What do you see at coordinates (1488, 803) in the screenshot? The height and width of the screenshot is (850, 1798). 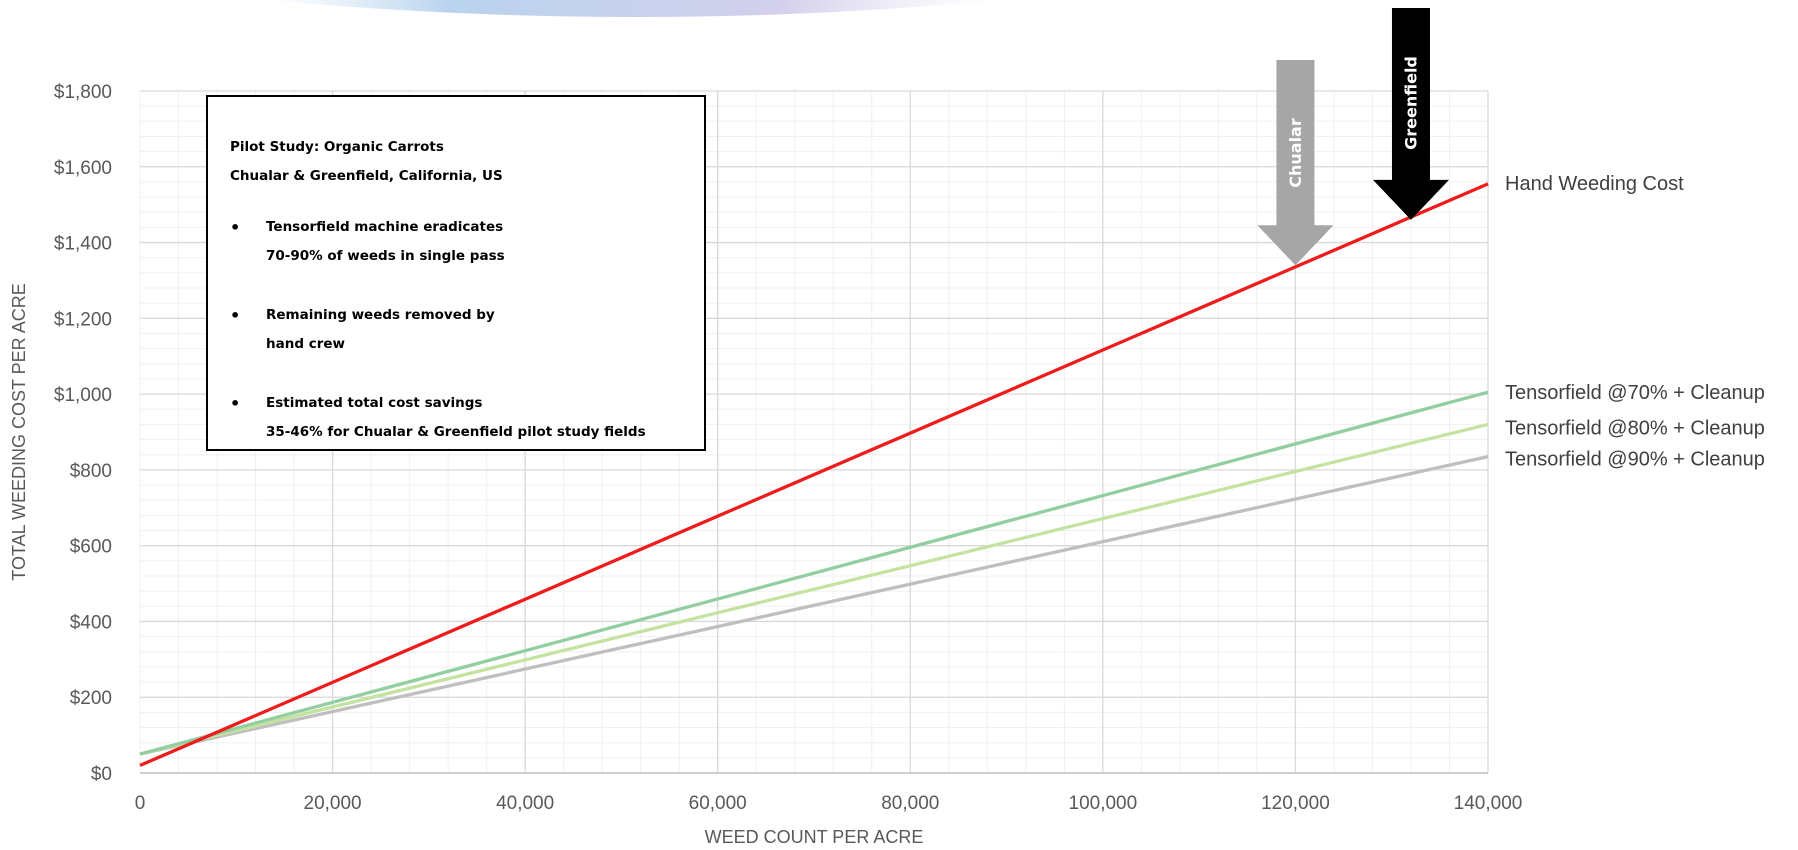 I see `x-tick-label: 140,000` at bounding box center [1488, 803].